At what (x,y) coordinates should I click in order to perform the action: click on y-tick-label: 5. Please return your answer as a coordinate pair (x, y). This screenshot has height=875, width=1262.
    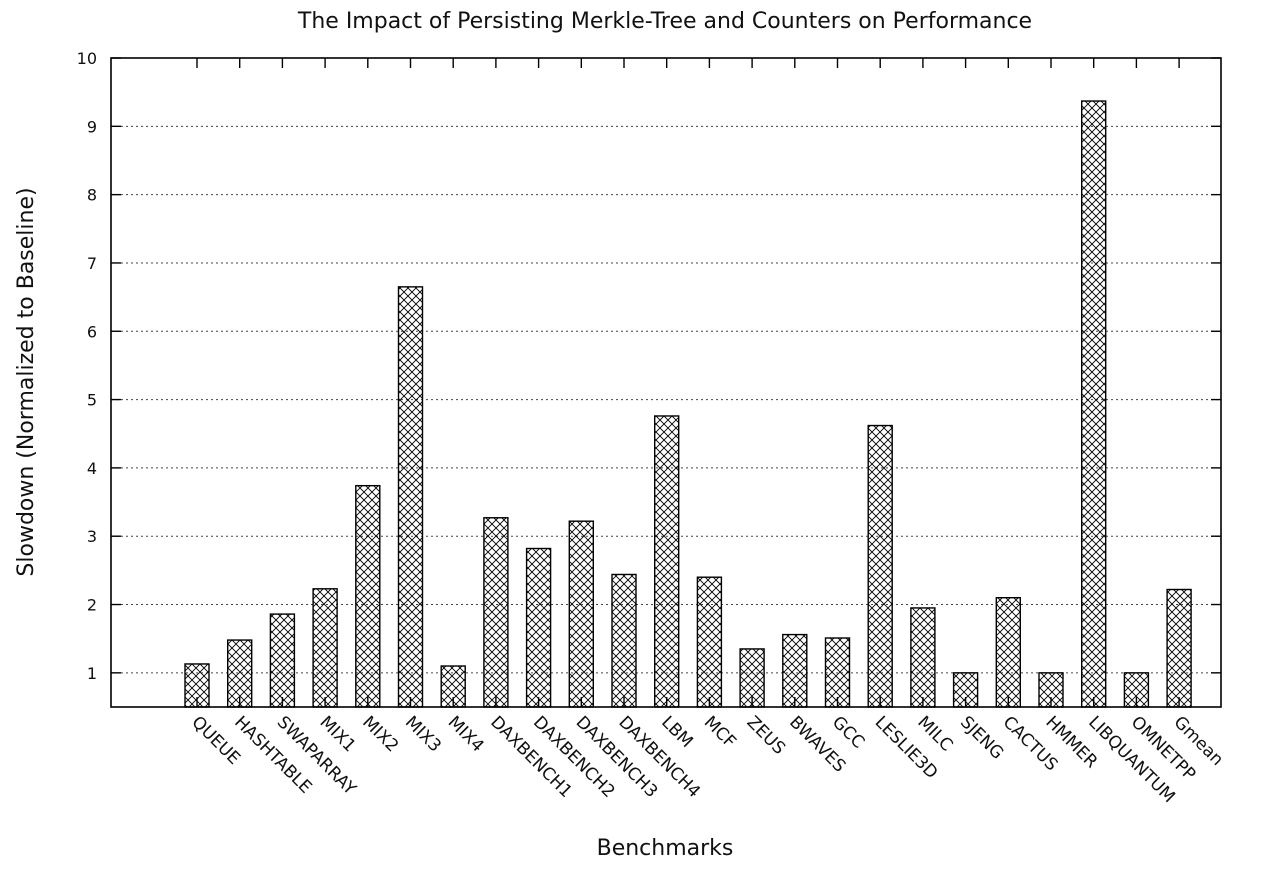
    Looking at the image, I should click on (92, 400).